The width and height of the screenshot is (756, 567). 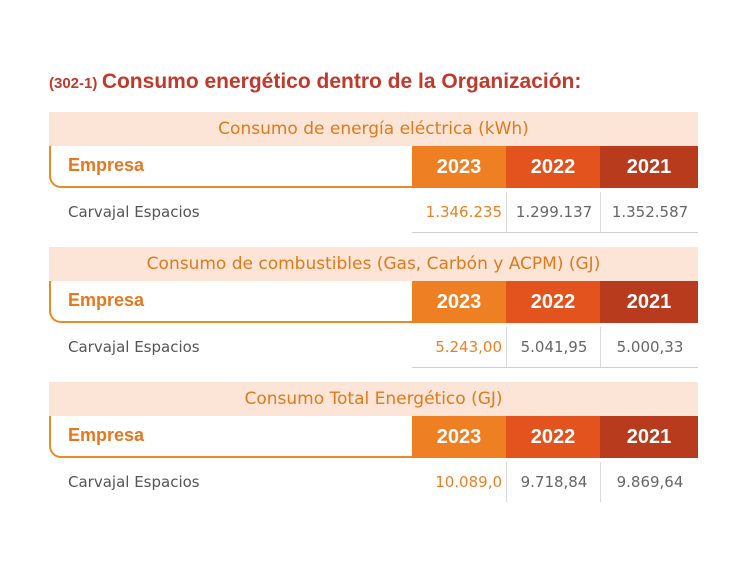 I want to click on value-2023: 1.346.235, so click(x=463, y=212).